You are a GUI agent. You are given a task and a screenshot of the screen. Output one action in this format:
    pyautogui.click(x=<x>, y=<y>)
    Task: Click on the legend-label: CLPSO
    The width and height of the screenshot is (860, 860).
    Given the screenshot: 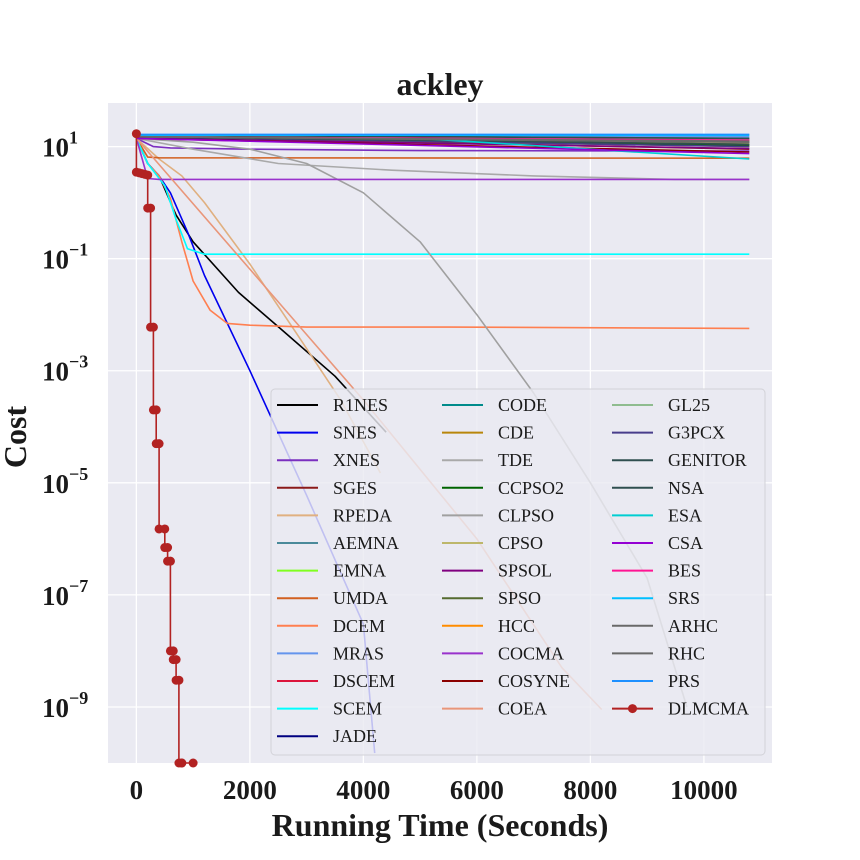 What is the action you would take?
    pyautogui.click(x=526, y=515)
    